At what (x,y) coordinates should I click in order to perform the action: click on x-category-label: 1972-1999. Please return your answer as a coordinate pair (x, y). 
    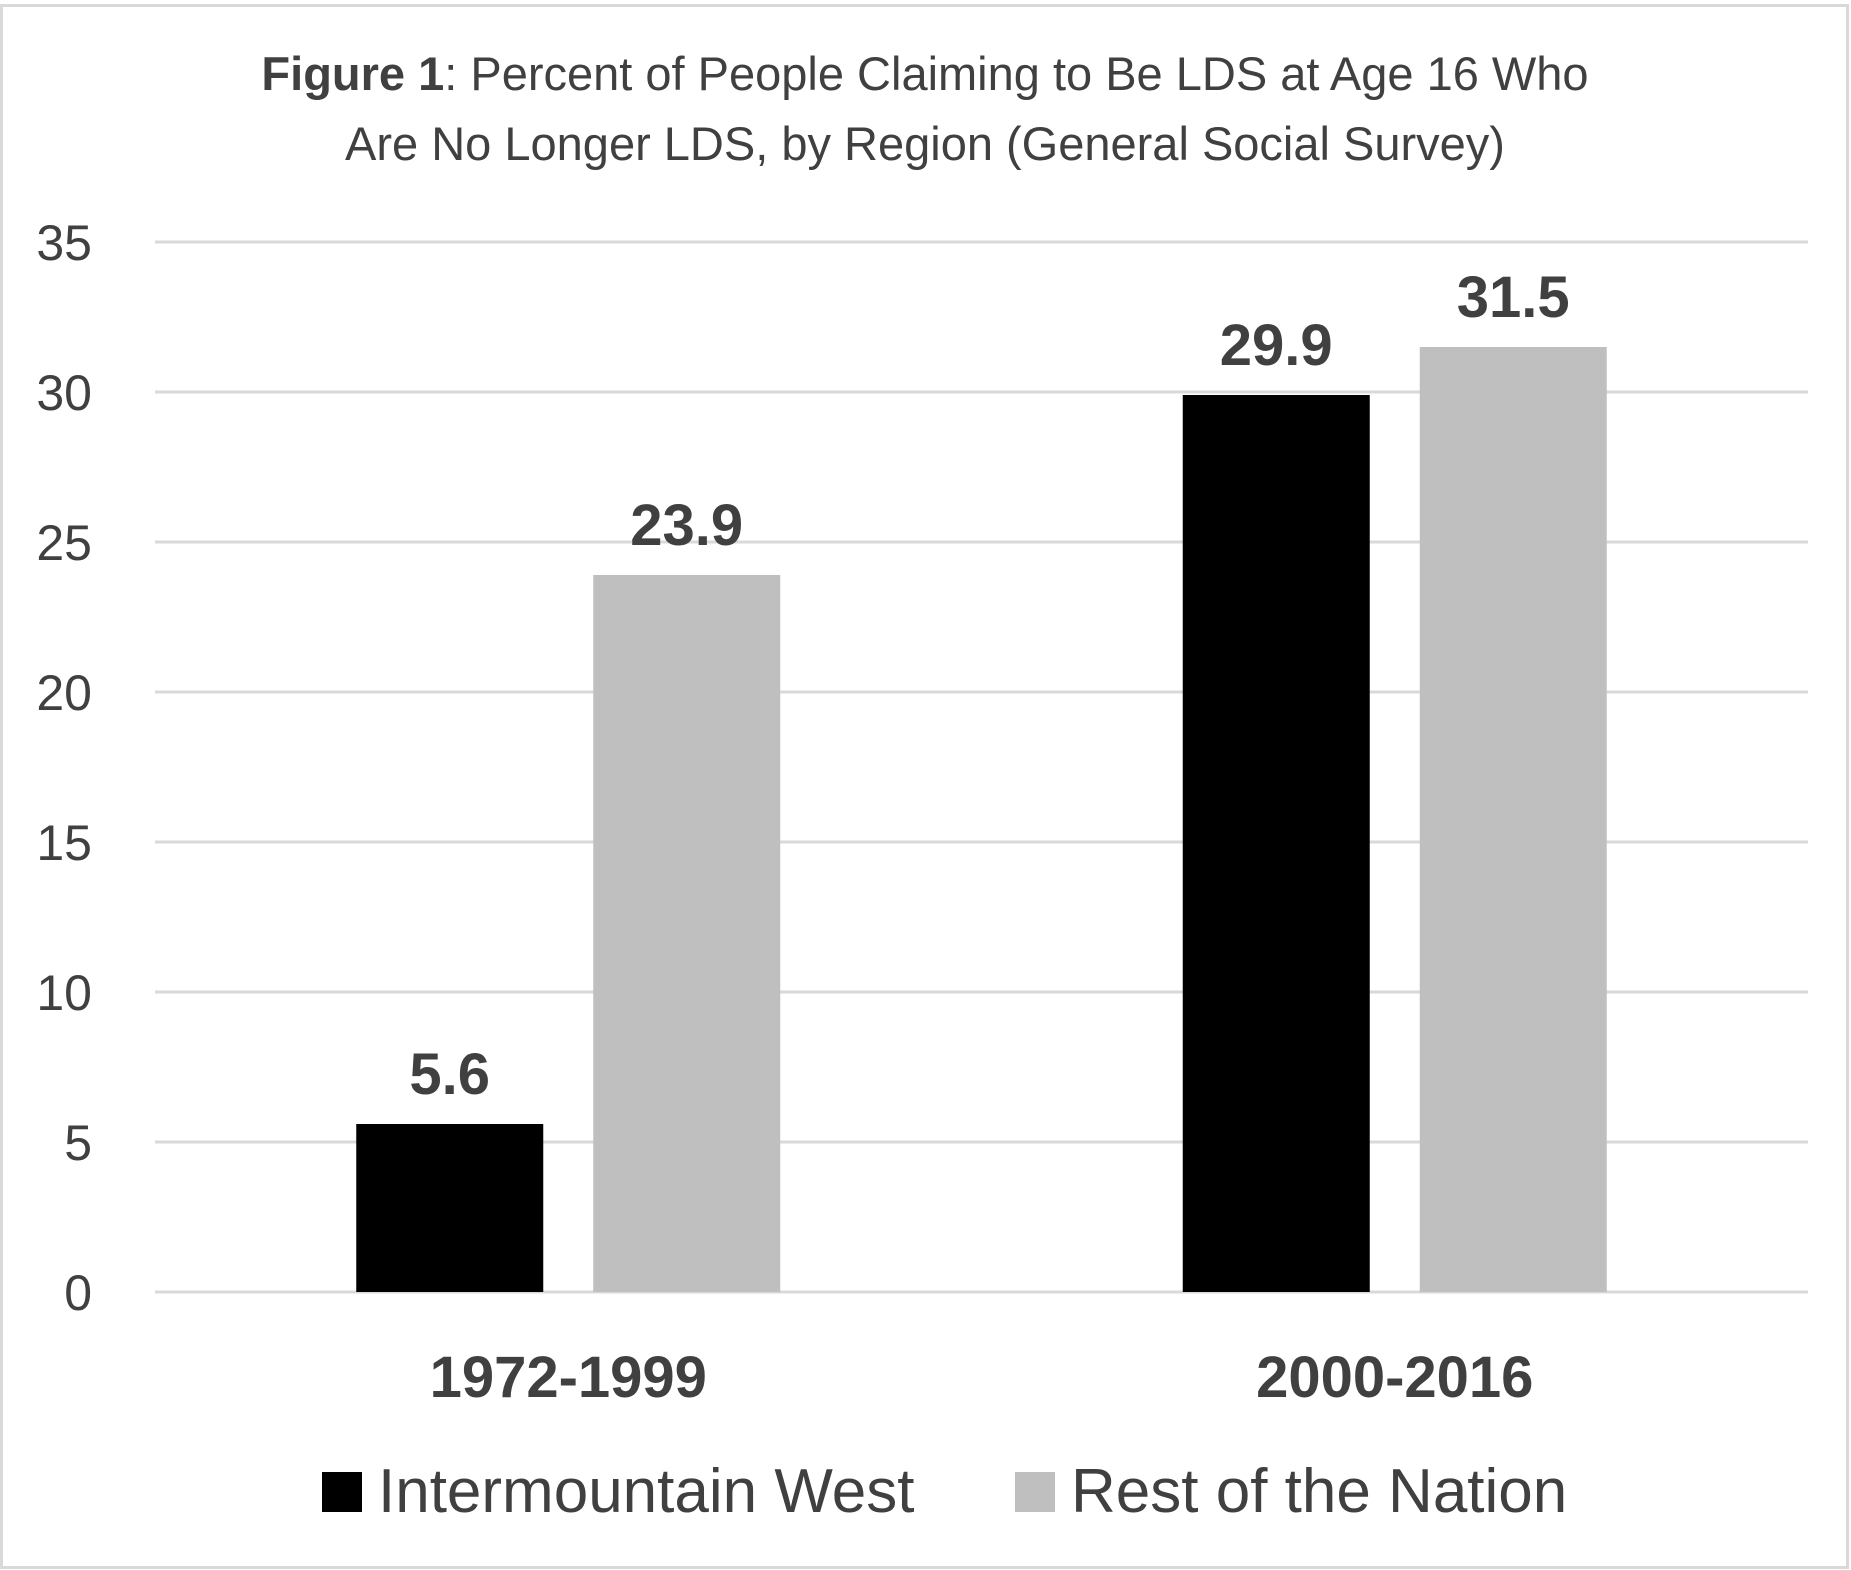
    Looking at the image, I should click on (568, 1377).